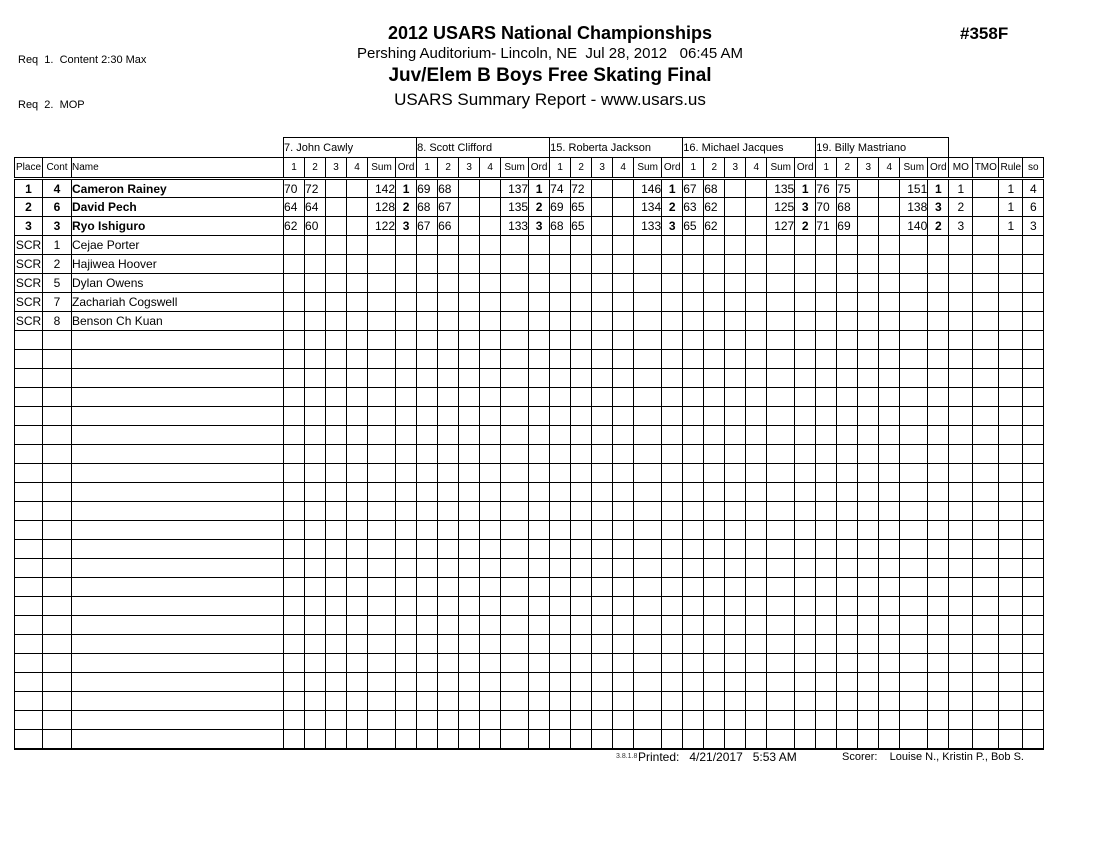  What do you see at coordinates (805, 188) in the screenshot?
I see `ord-cell: 1` at bounding box center [805, 188].